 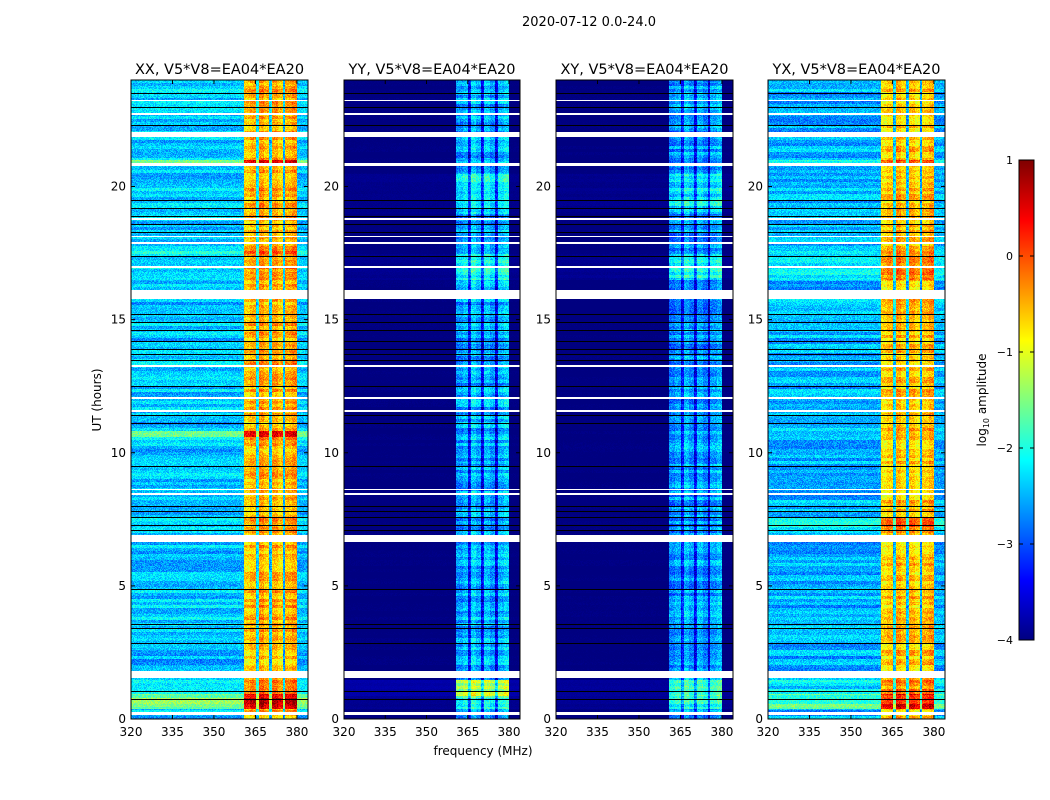 What do you see at coordinates (855, 70) in the screenshot?
I see `panel-title: YX, V5*V8=EA04*EA20` at bounding box center [855, 70].